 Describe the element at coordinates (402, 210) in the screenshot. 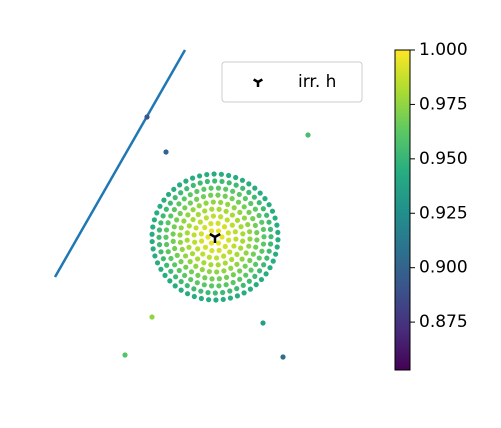

I see `colorbar` at that location.